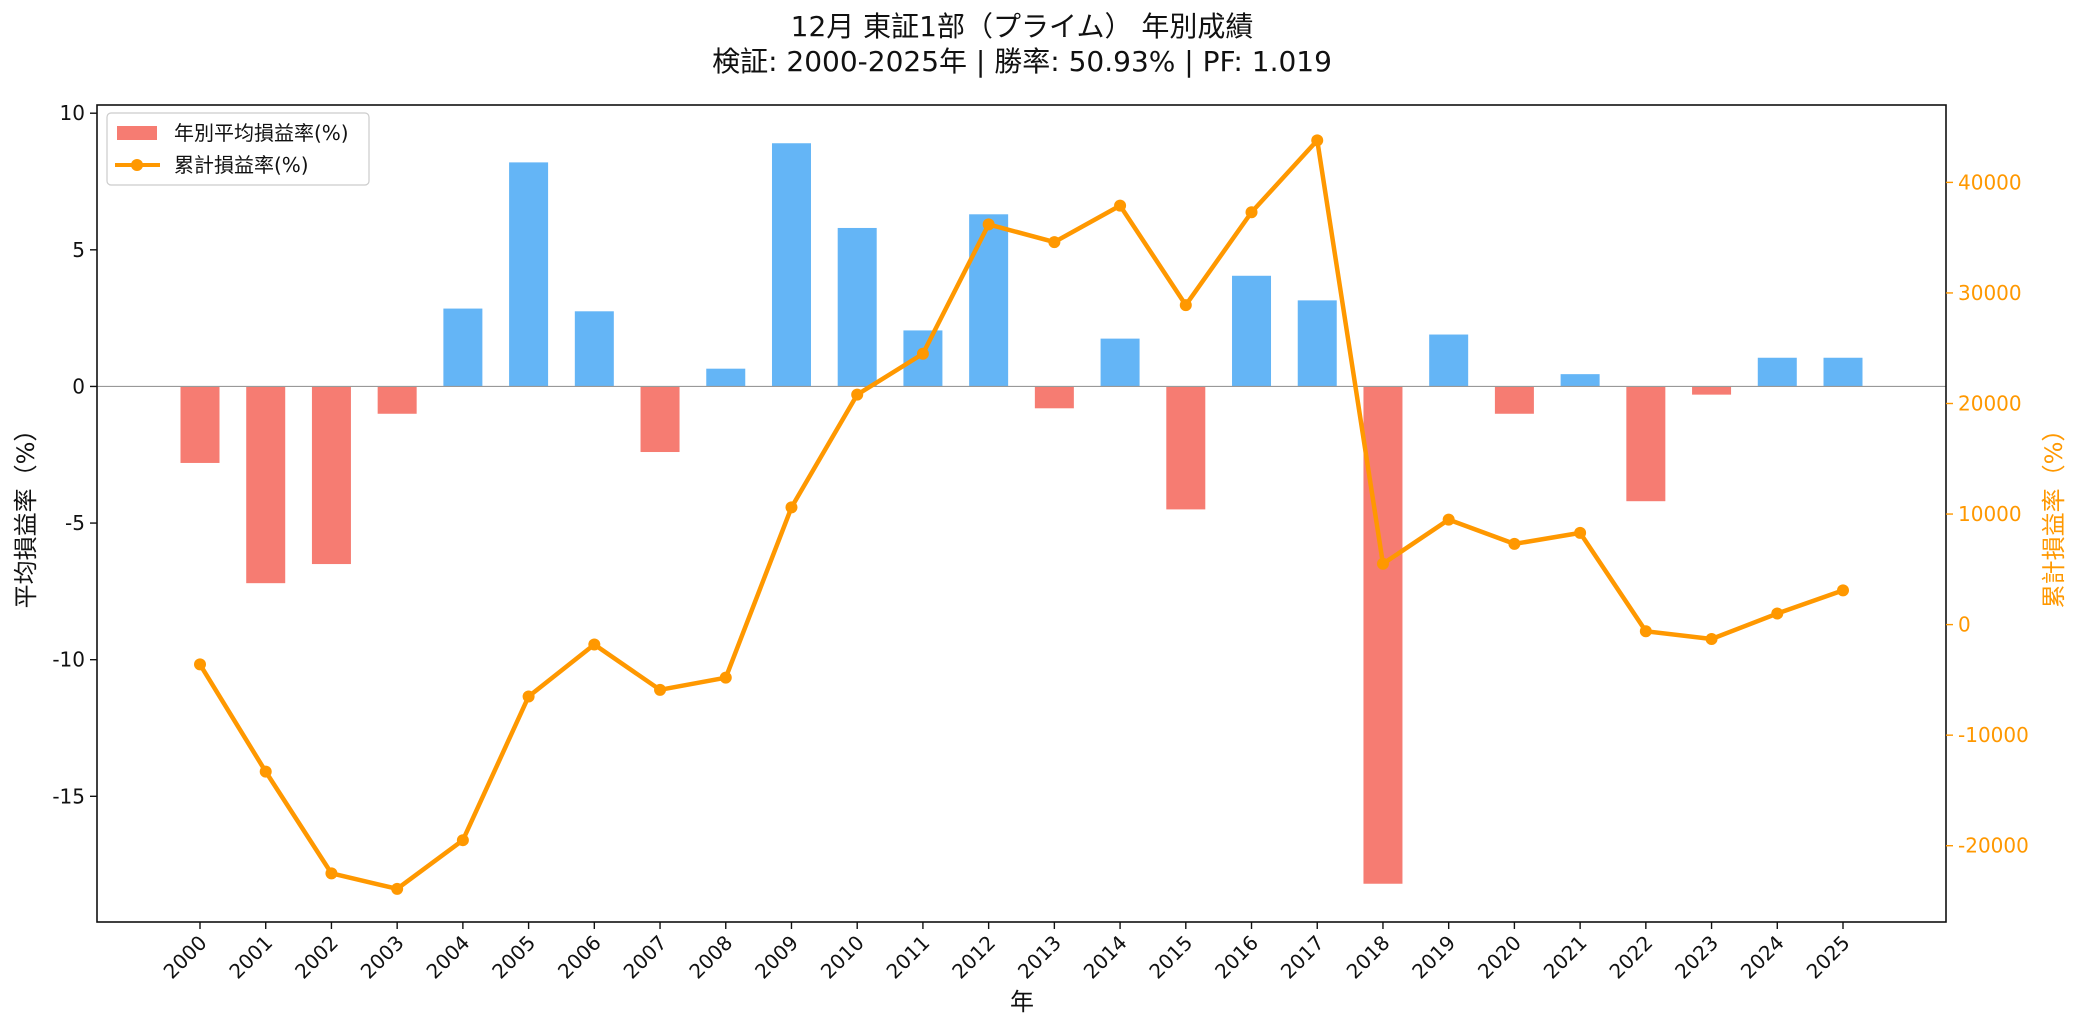  I want to click on y-axis-label: 平均損益率（%）, so click(26, 513).